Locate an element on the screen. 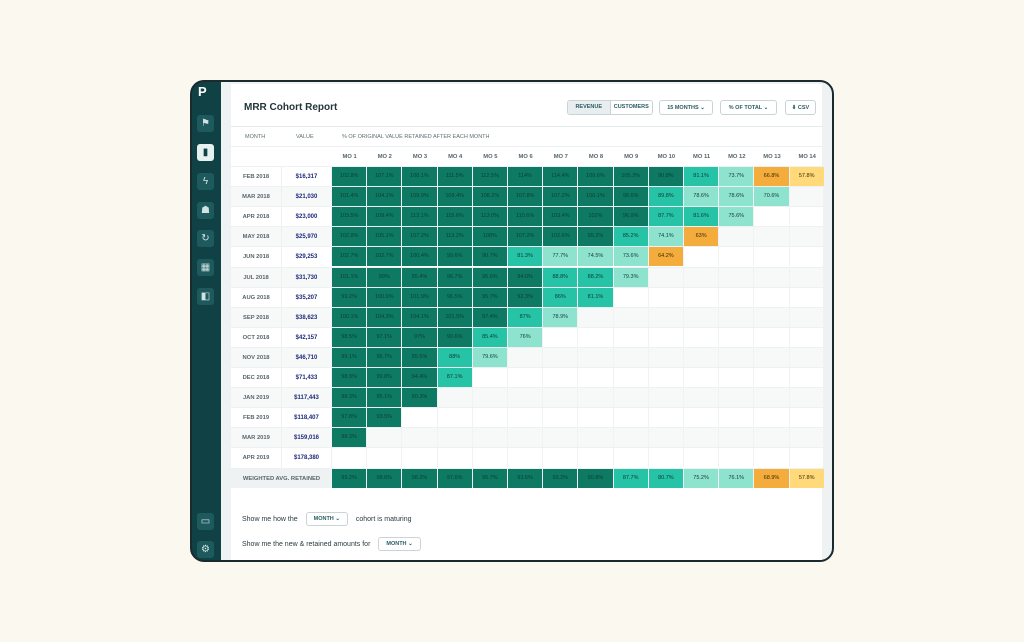 The height and width of the screenshot is (642, 1024). cohort-month: FEB 2019 is located at coordinates (256, 418).